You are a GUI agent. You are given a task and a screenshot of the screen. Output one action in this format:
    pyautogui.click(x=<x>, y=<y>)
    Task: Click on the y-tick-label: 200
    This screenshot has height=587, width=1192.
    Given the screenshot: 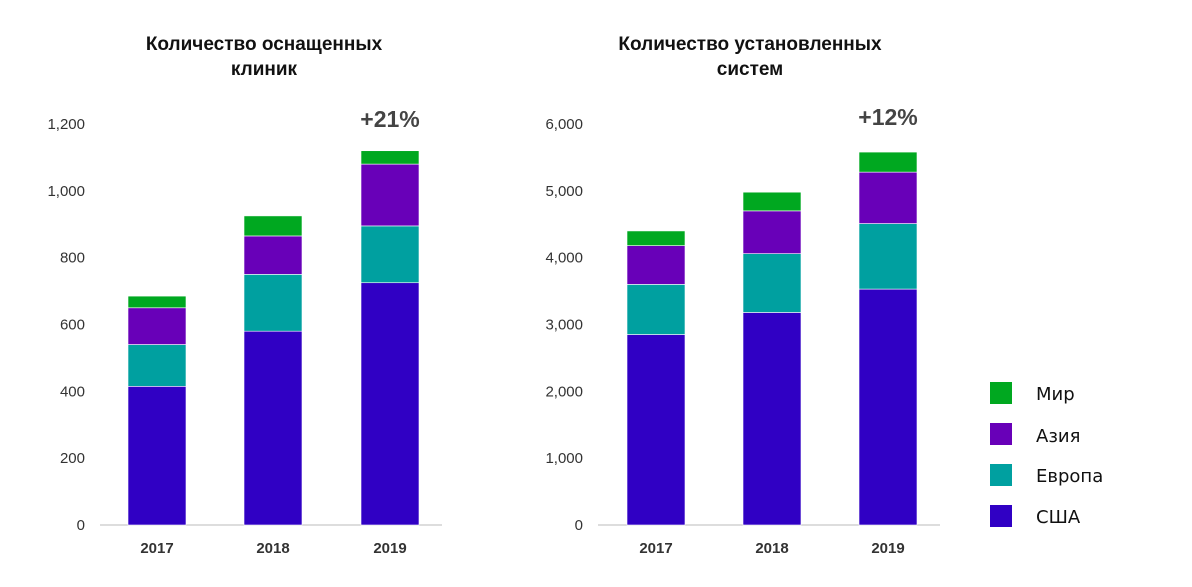 What is the action you would take?
    pyautogui.click(x=72, y=458)
    